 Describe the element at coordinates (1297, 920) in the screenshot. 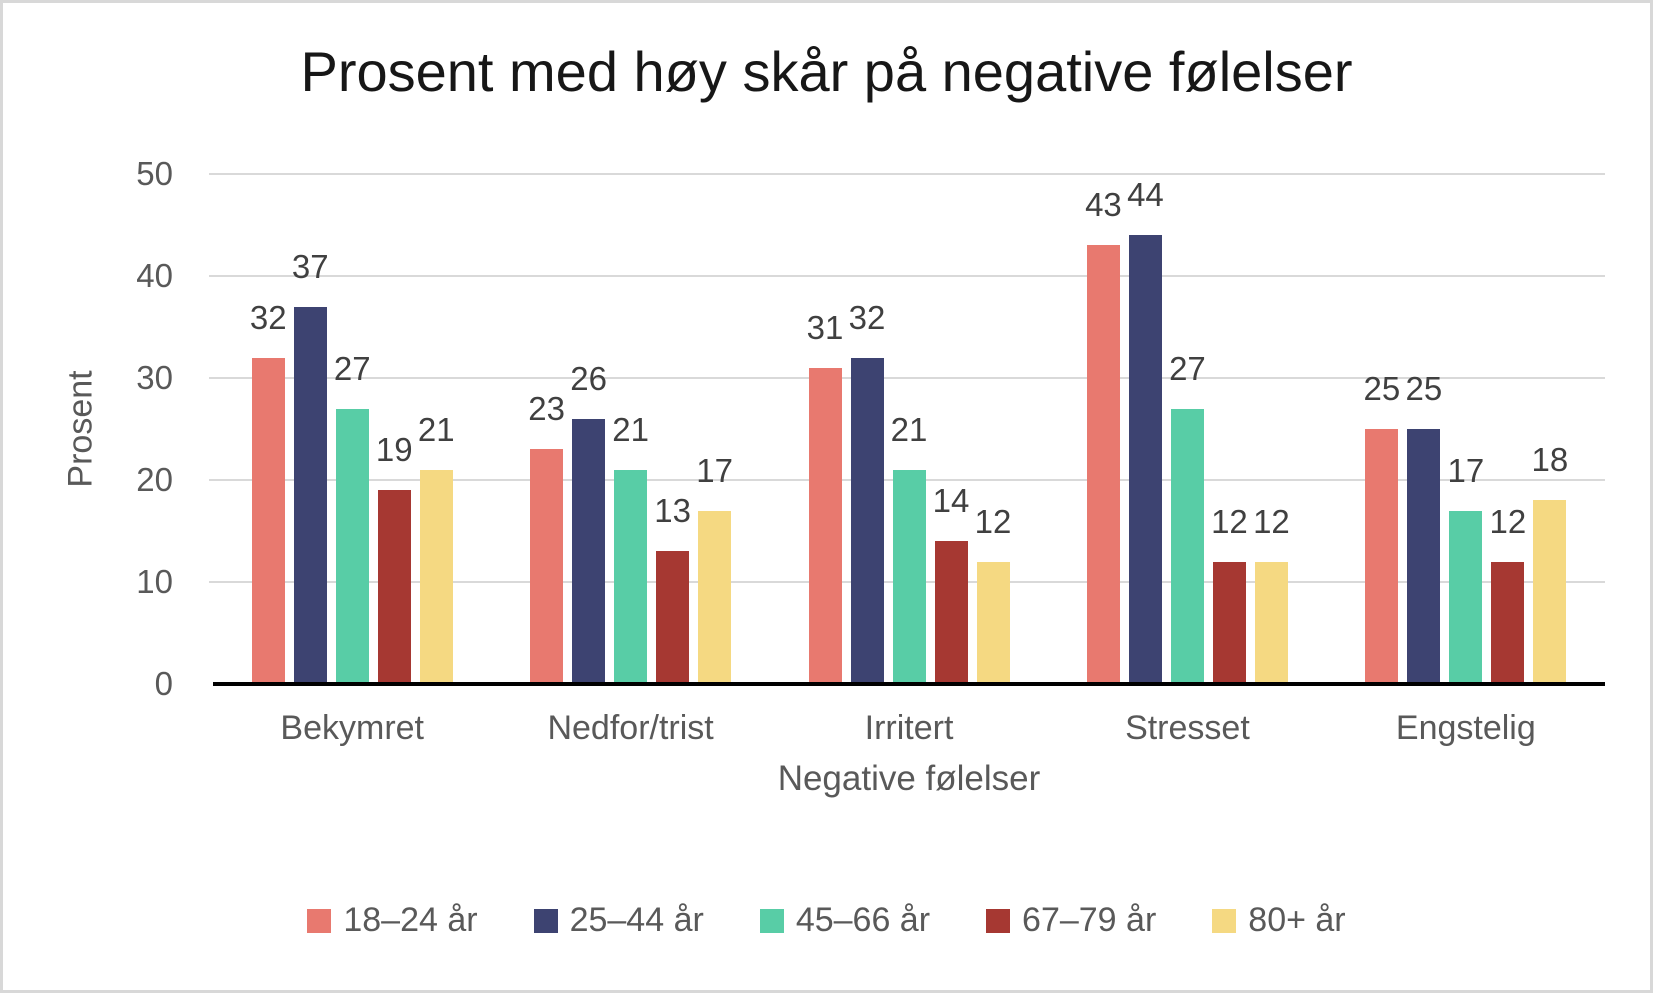

I see `legend-label: 80+ år` at that location.